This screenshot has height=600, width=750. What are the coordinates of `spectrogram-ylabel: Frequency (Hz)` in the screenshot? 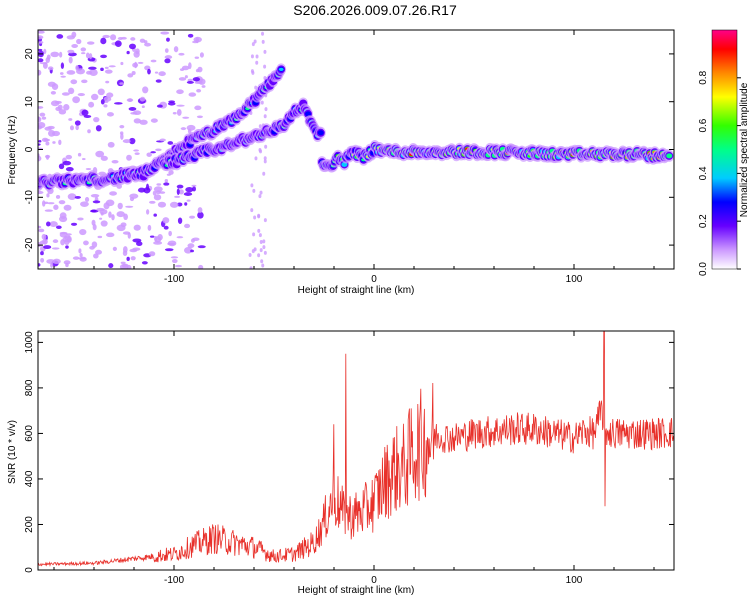 It's located at (12, 150).